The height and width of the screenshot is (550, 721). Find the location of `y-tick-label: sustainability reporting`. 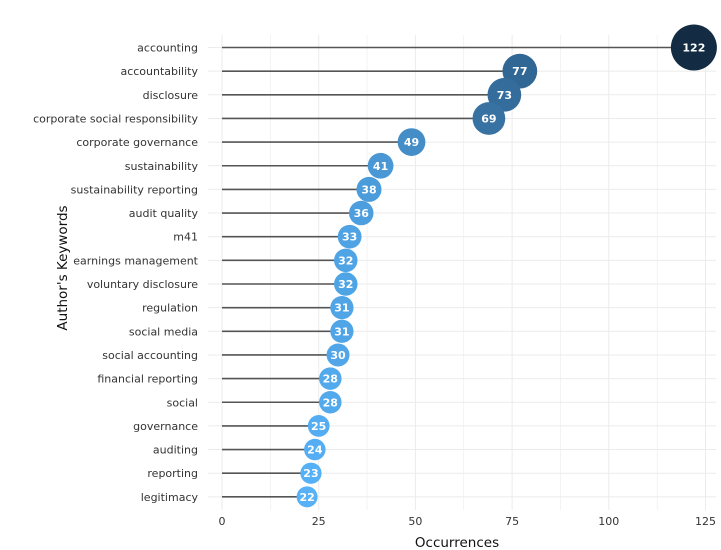

y-tick-label: sustainability reporting is located at coordinates (134, 189).